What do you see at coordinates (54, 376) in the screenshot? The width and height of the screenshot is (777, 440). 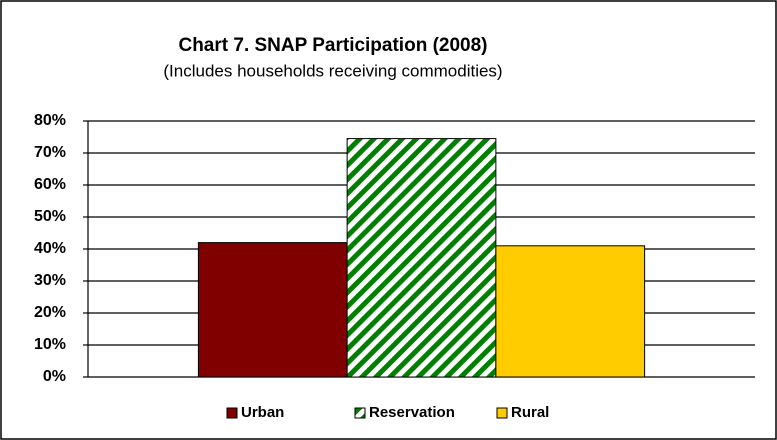 I see `y-tick-label: 0%` at bounding box center [54, 376].